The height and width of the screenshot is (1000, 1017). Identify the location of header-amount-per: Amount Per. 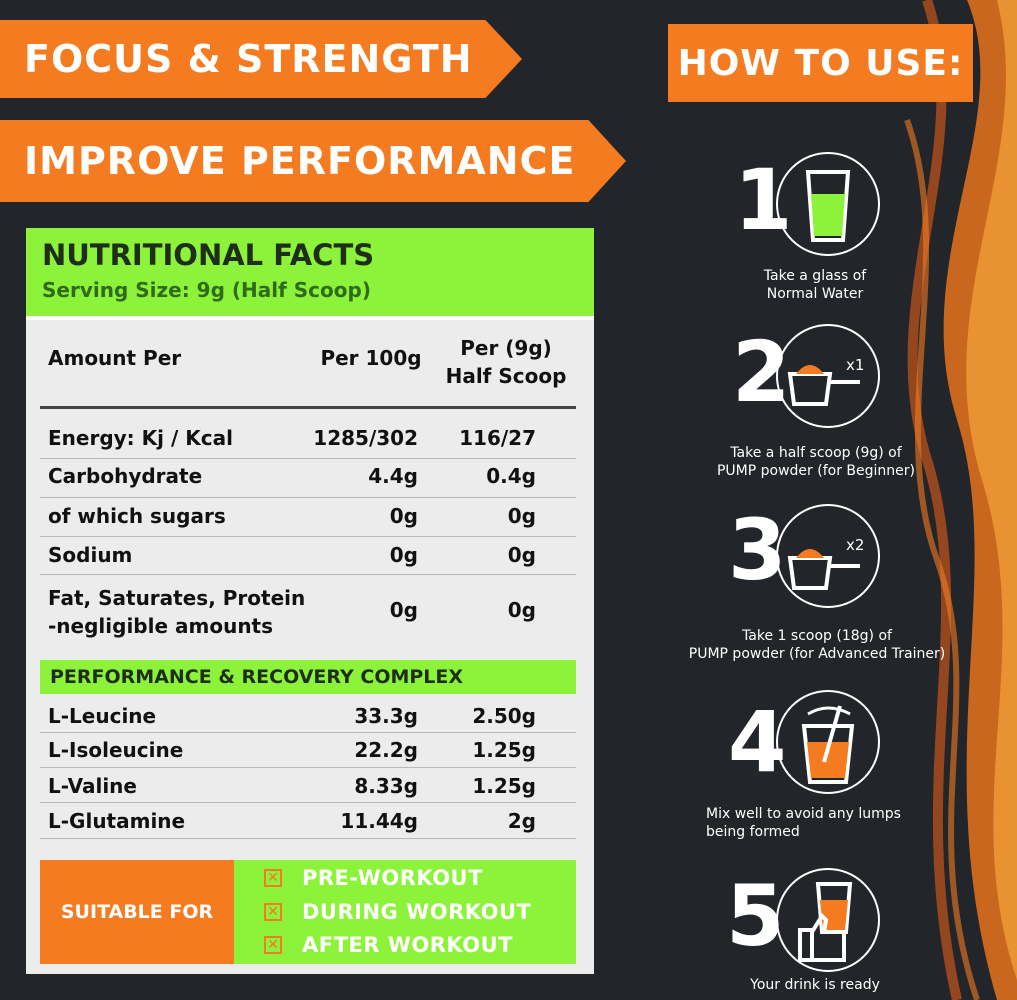
(115, 358).